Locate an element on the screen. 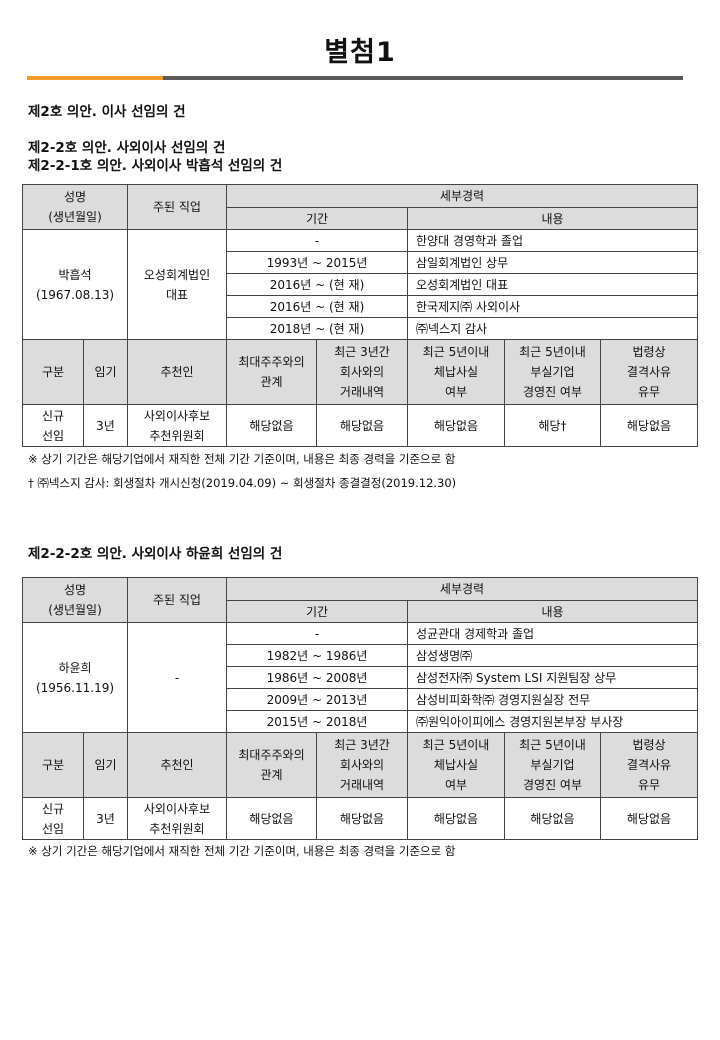  cell-text: 성균관대 경제학과 졸업 is located at coordinates (475, 633).